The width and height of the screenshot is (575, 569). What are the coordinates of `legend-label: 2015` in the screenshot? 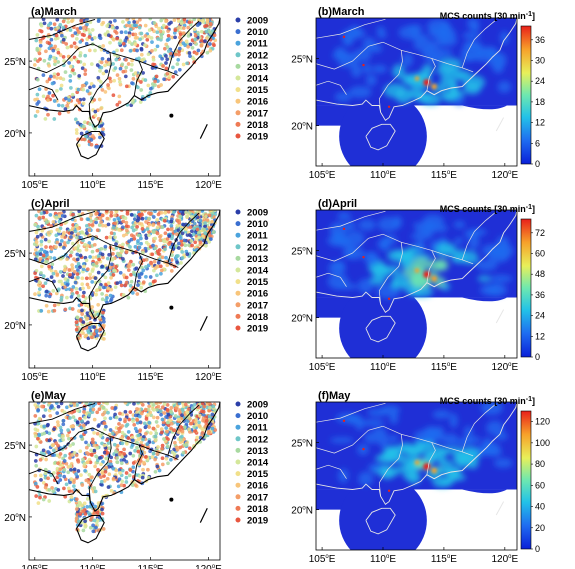 It's located at (258, 90).